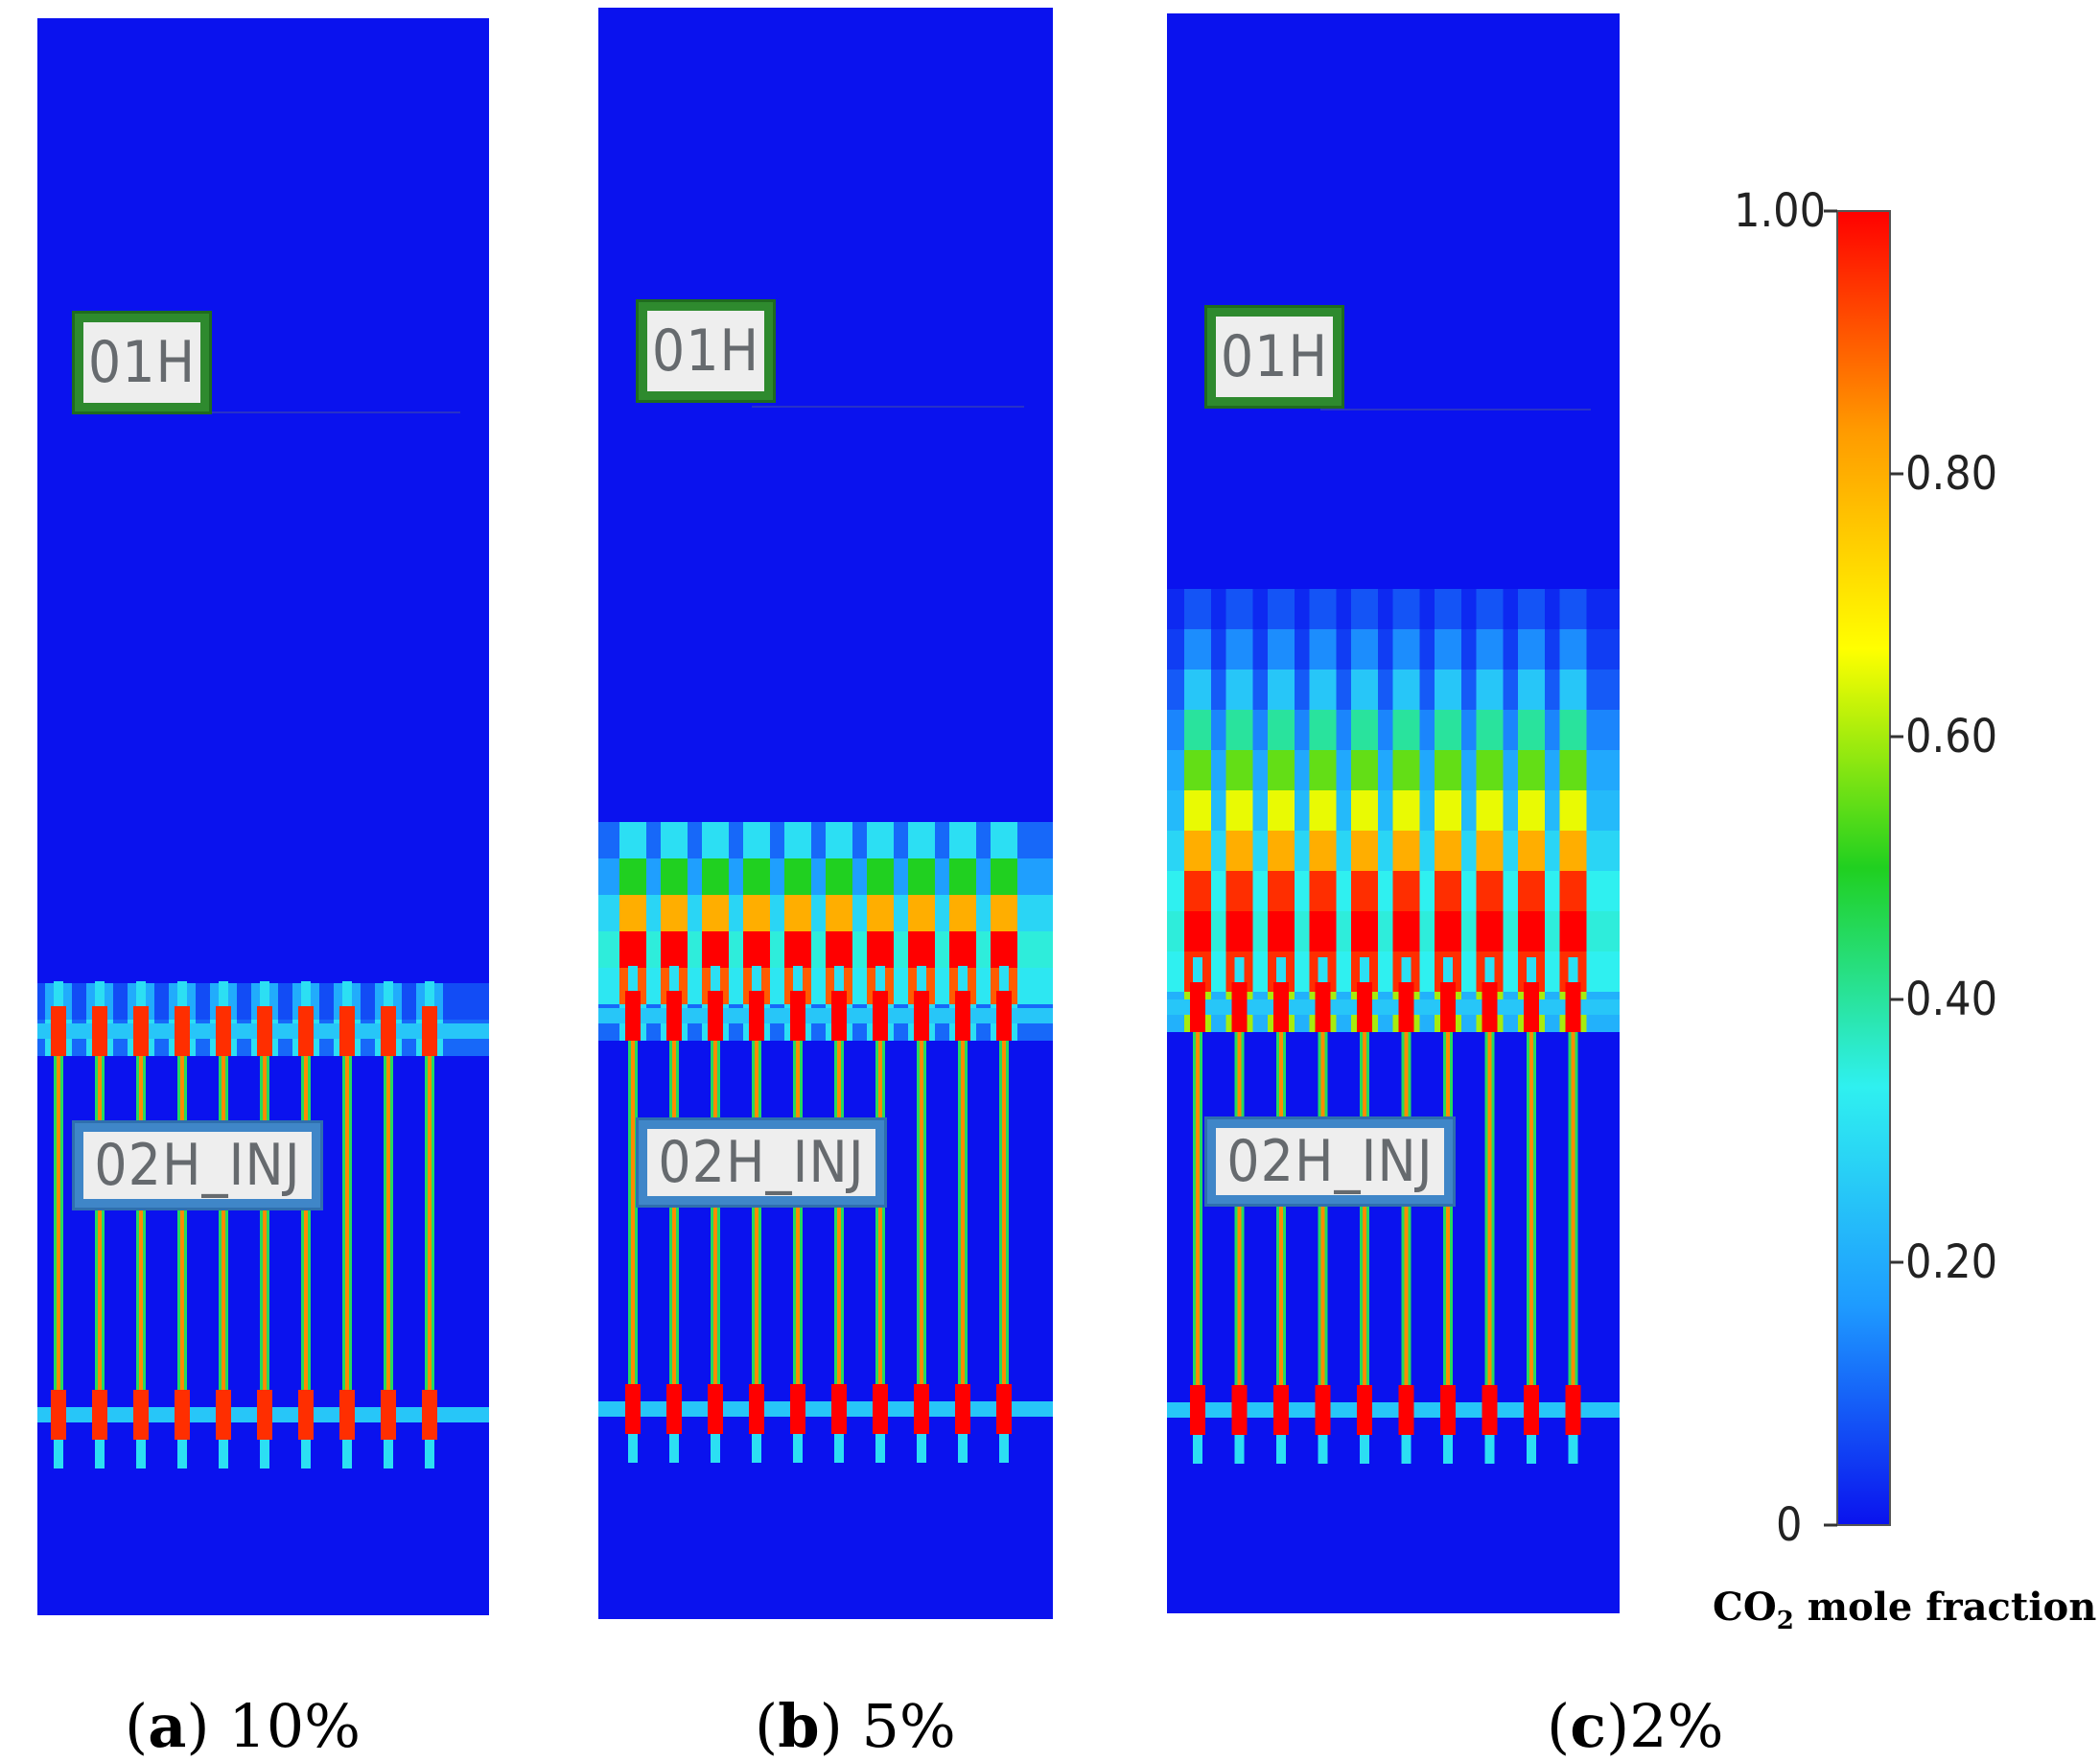 The image size is (2100, 1762). What do you see at coordinates (1951, 474) in the screenshot?
I see `colorbar-tick-label: 0.80` at bounding box center [1951, 474].